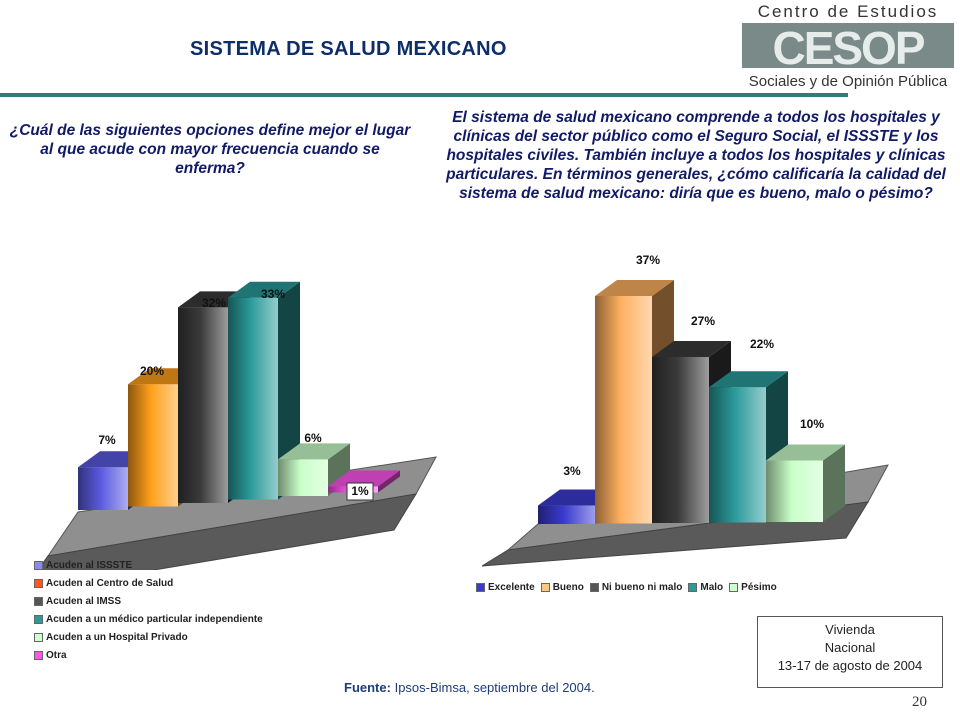 This screenshot has width=960, height=720. I want to click on bar-label-1-0: 3%, so click(572, 471).